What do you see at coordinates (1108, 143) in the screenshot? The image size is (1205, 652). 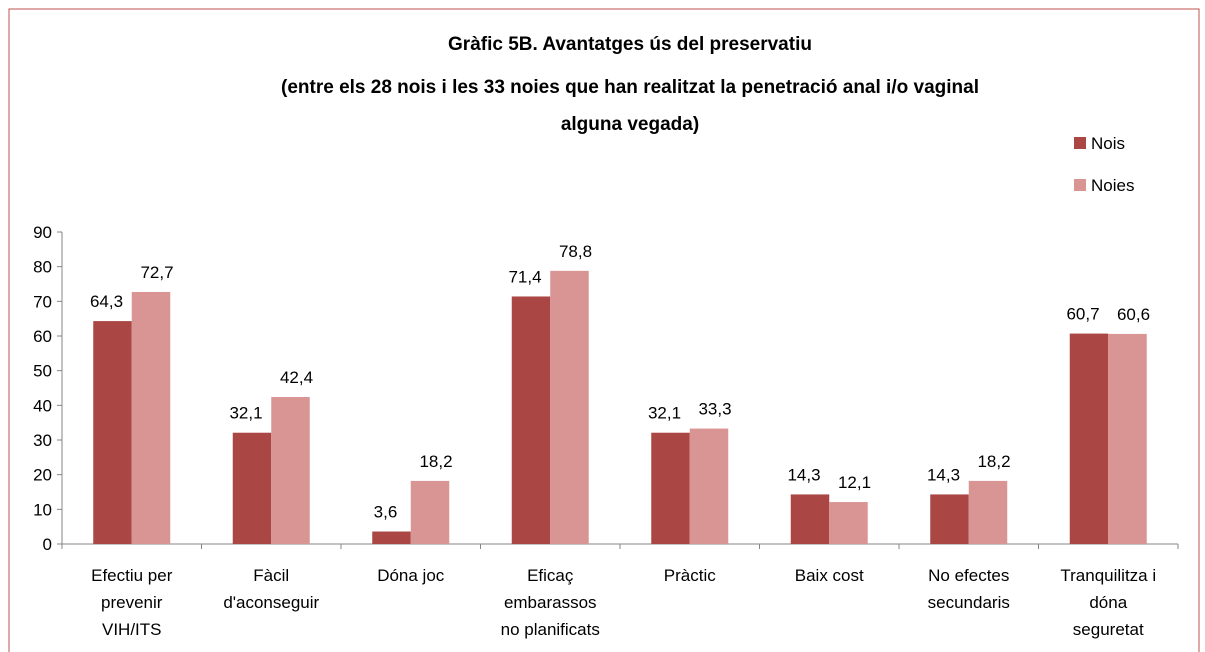 I see `legend-label: Nois` at bounding box center [1108, 143].